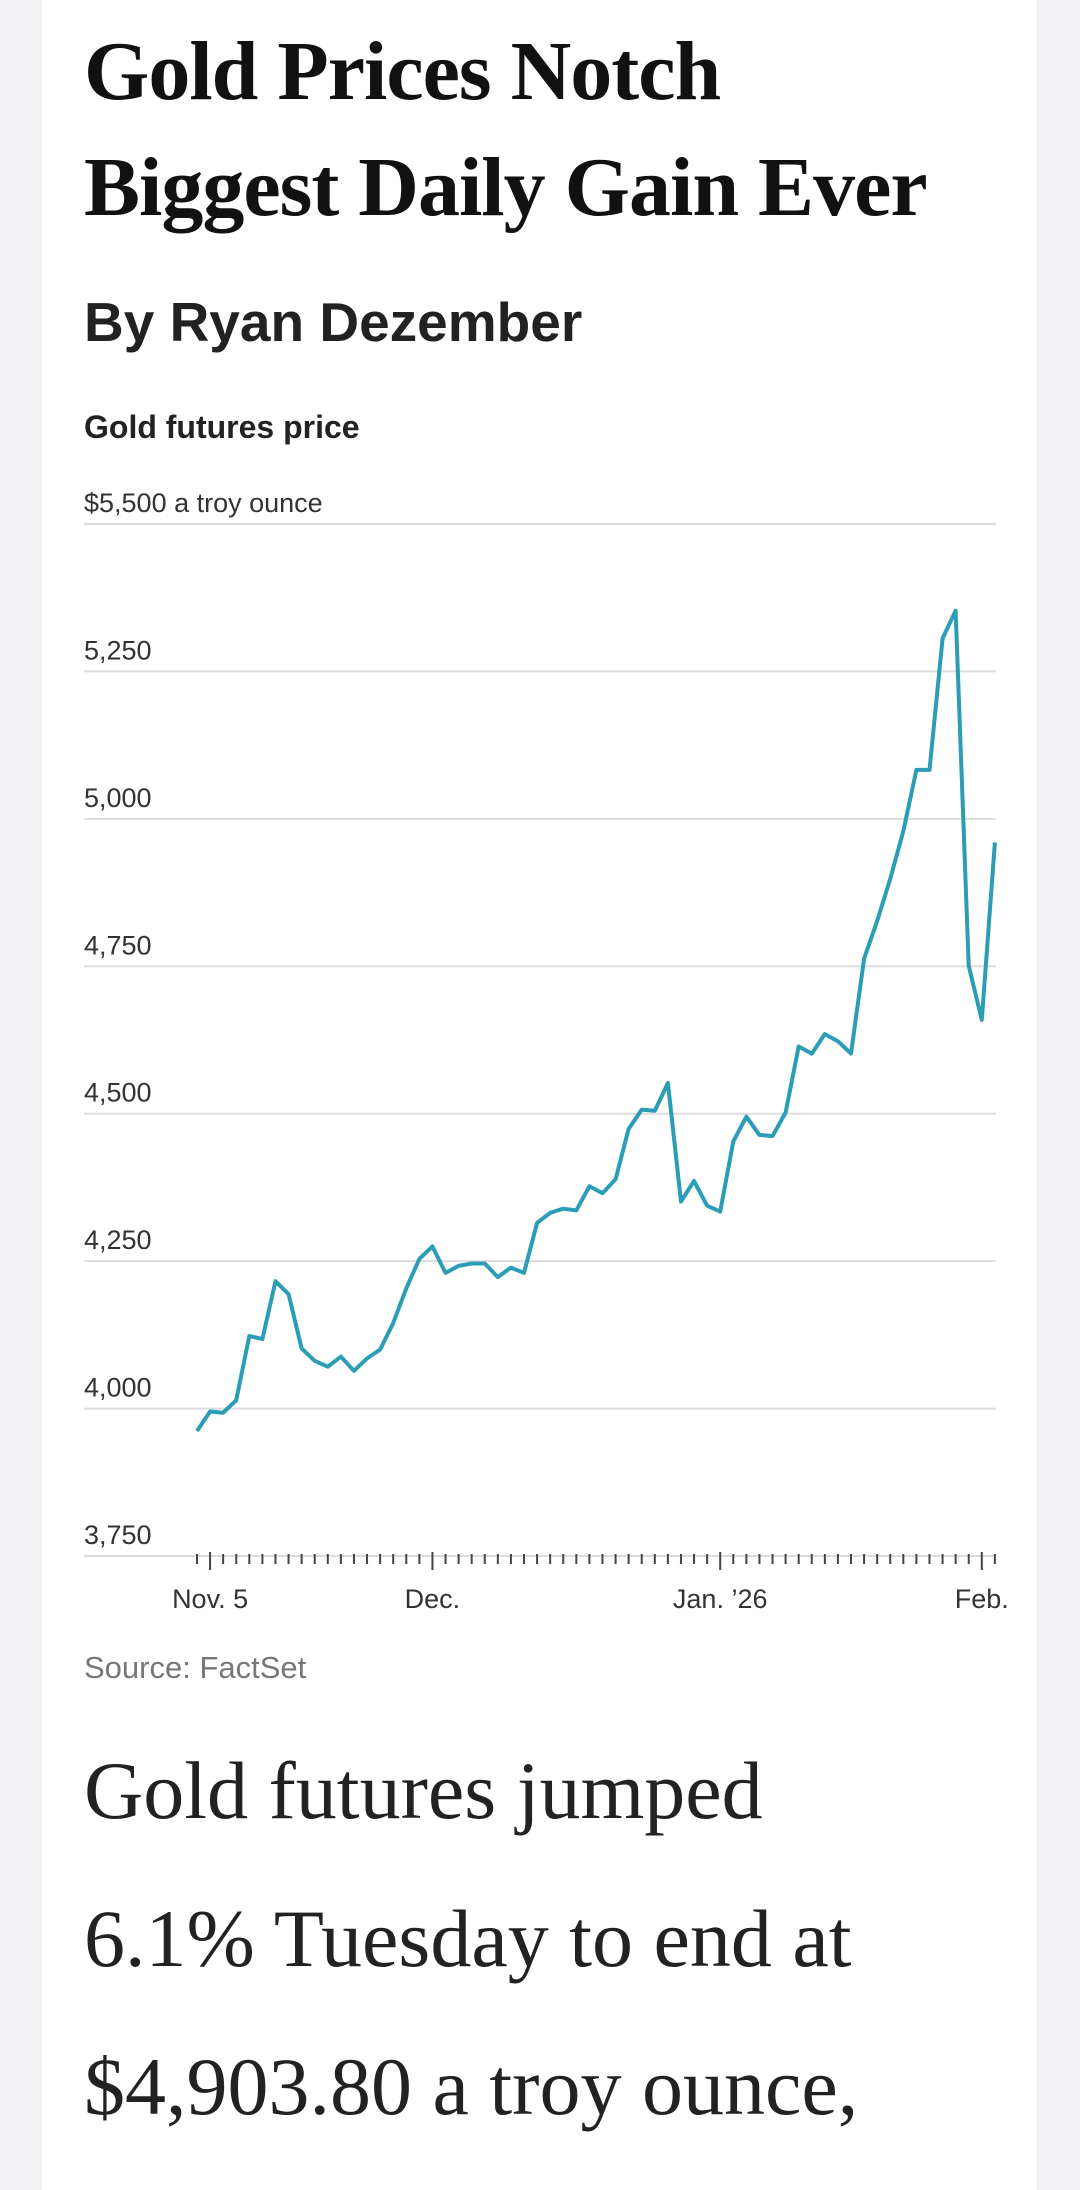 The height and width of the screenshot is (2190, 1080). What do you see at coordinates (118, 1388) in the screenshot?
I see `y-tick-label: 4,000` at bounding box center [118, 1388].